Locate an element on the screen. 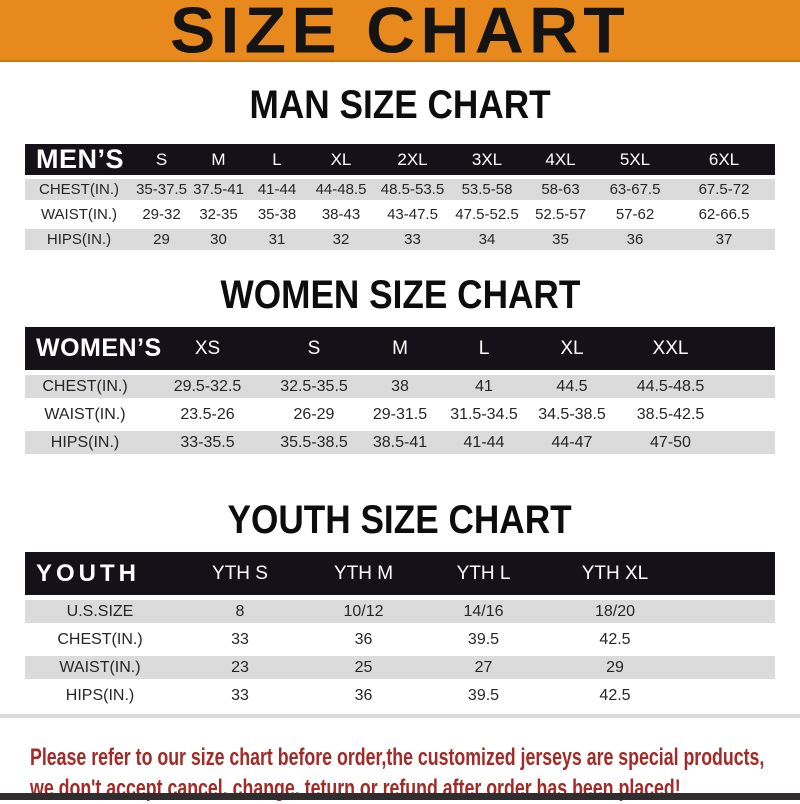  size-cell: 44-48.5 is located at coordinates (341, 189).